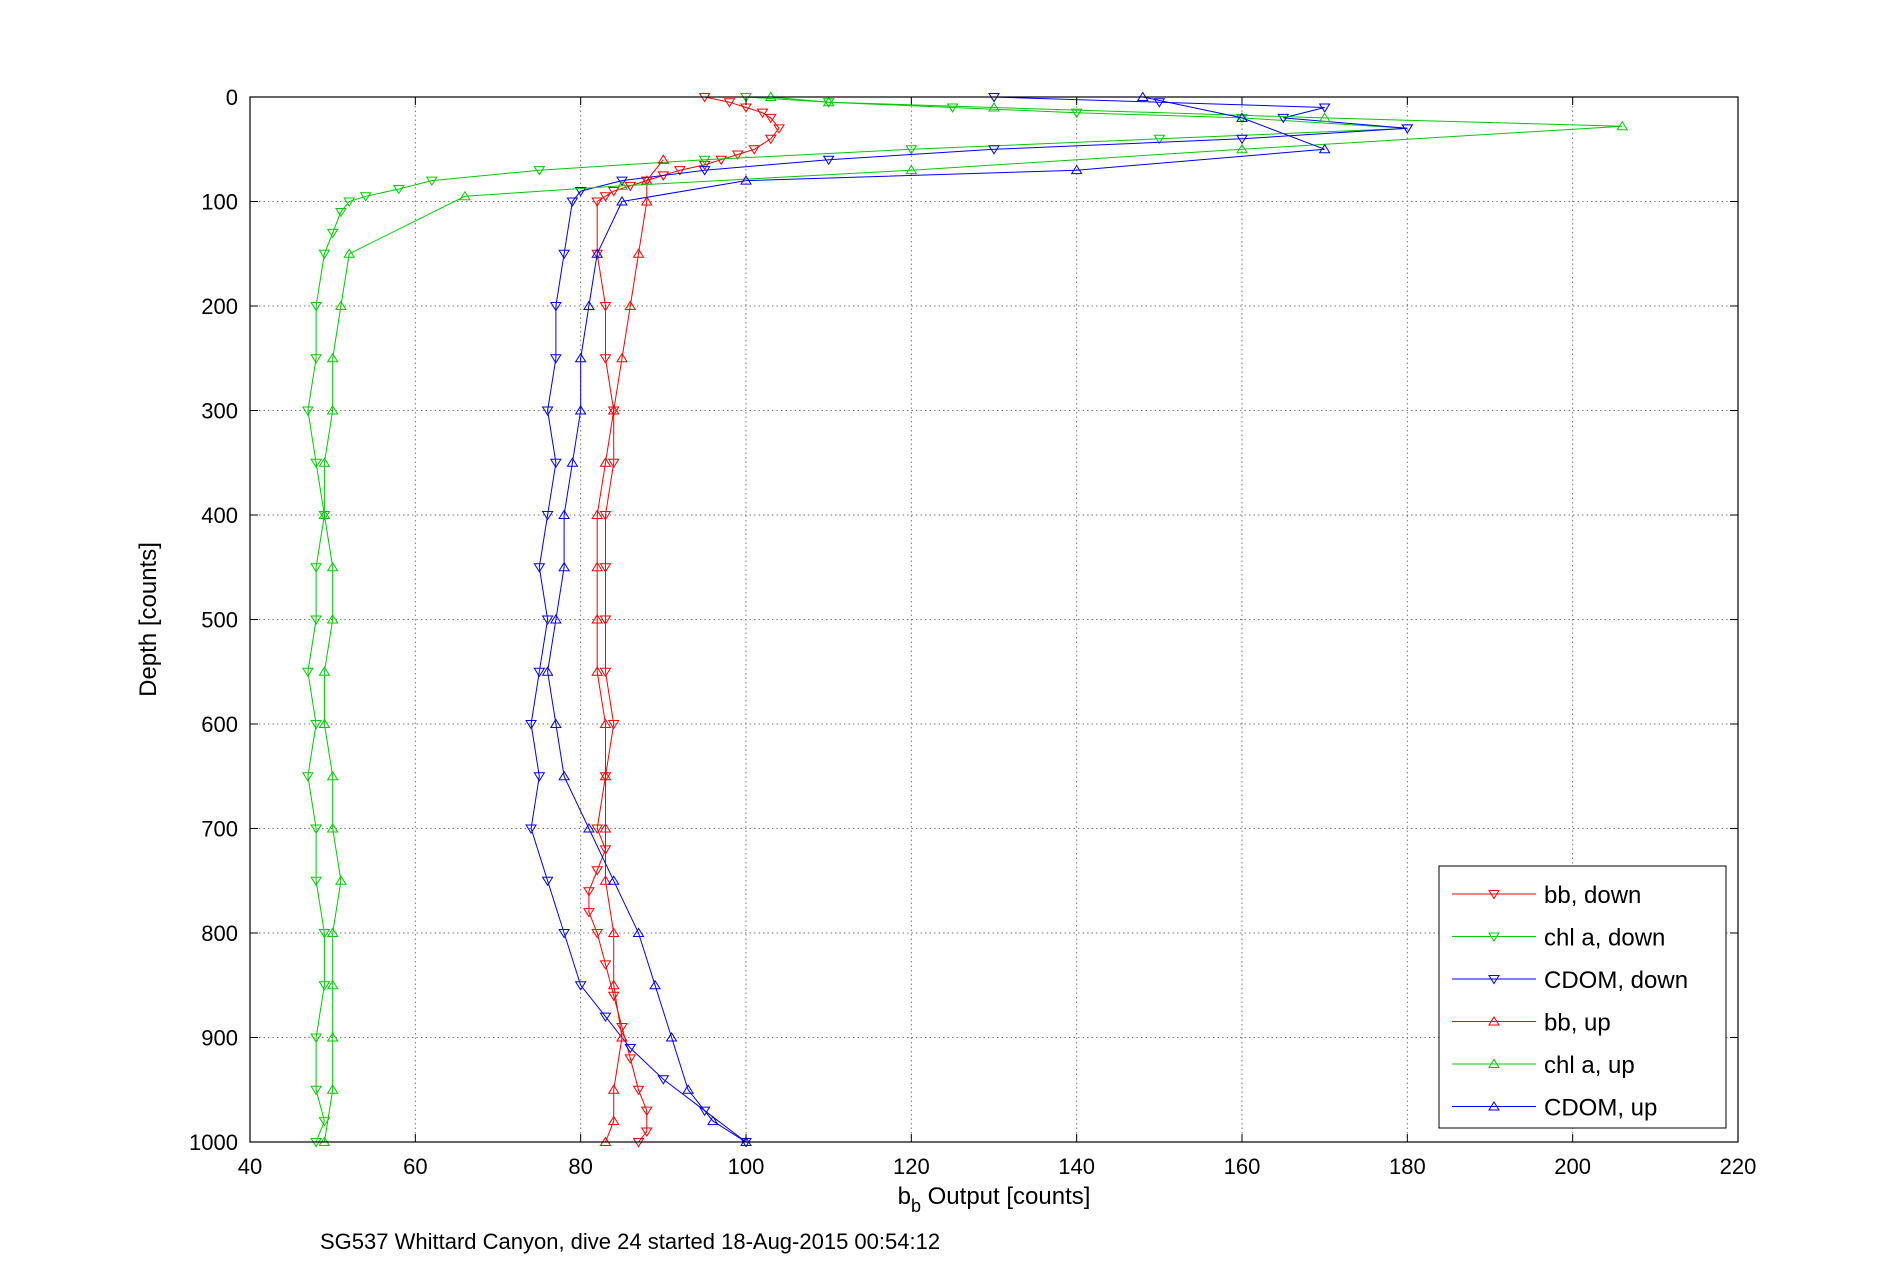  Describe the element at coordinates (904, 1196) in the screenshot. I see `x-axis-label-main: b` at that location.